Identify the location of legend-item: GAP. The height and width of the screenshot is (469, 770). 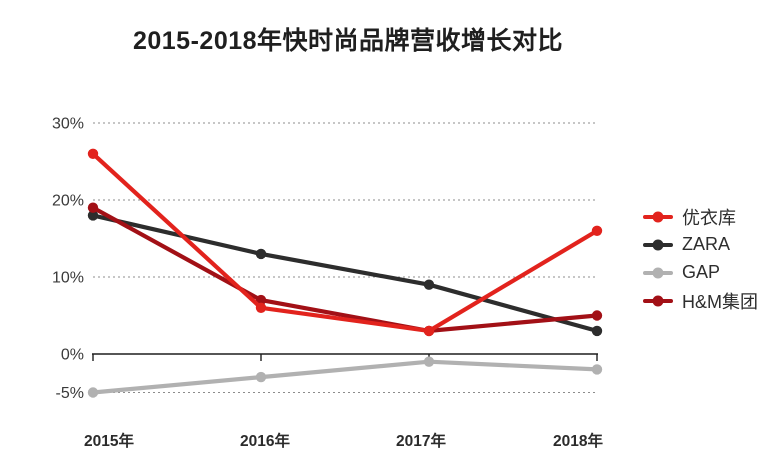
(700, 272).